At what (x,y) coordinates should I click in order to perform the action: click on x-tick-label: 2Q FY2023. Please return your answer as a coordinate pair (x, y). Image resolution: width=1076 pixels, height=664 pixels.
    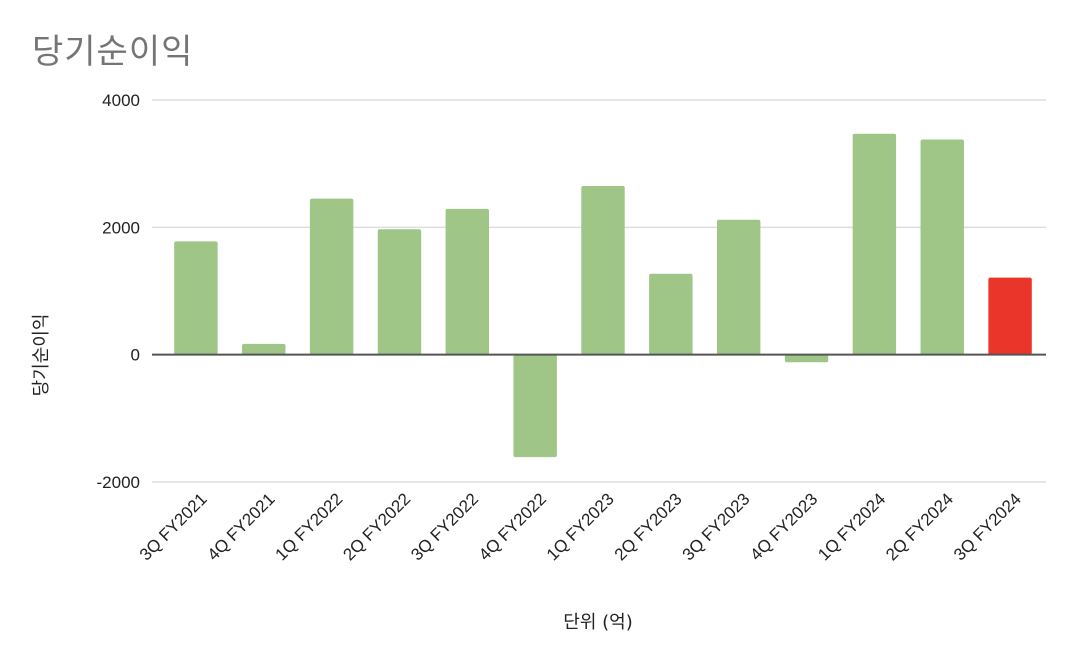
    Looking at the image, I should click on (648, 526).